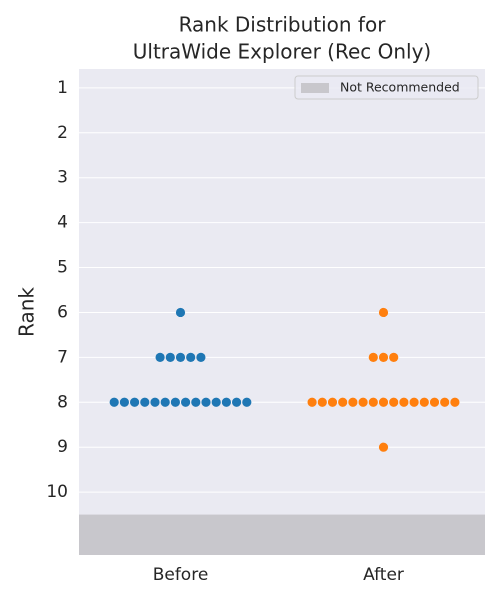  I want to click on y-tick-label: 5, so click(62, 268).